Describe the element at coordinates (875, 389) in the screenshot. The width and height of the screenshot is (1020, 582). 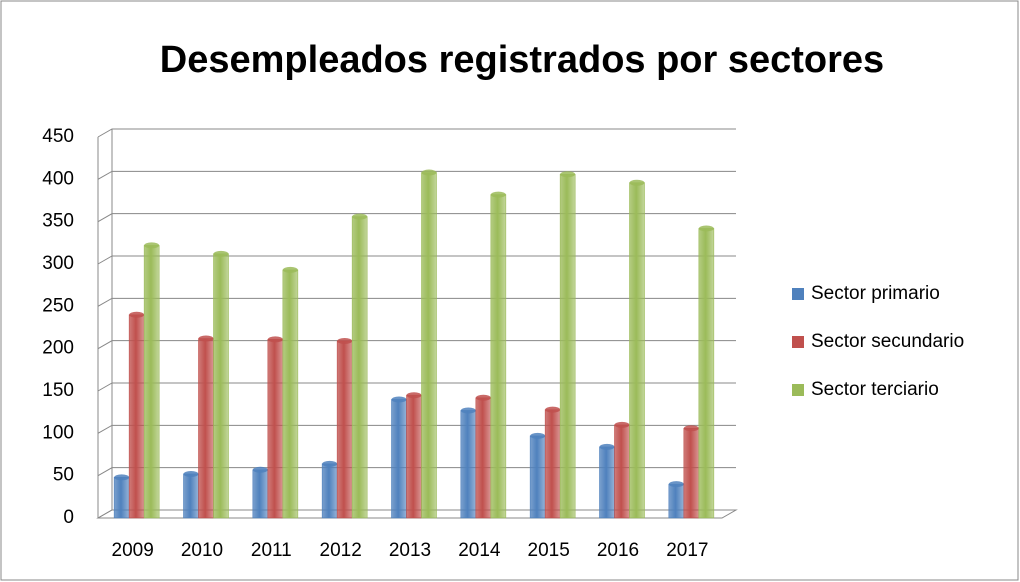
I see `legend-label: Sector terciario` at that location.